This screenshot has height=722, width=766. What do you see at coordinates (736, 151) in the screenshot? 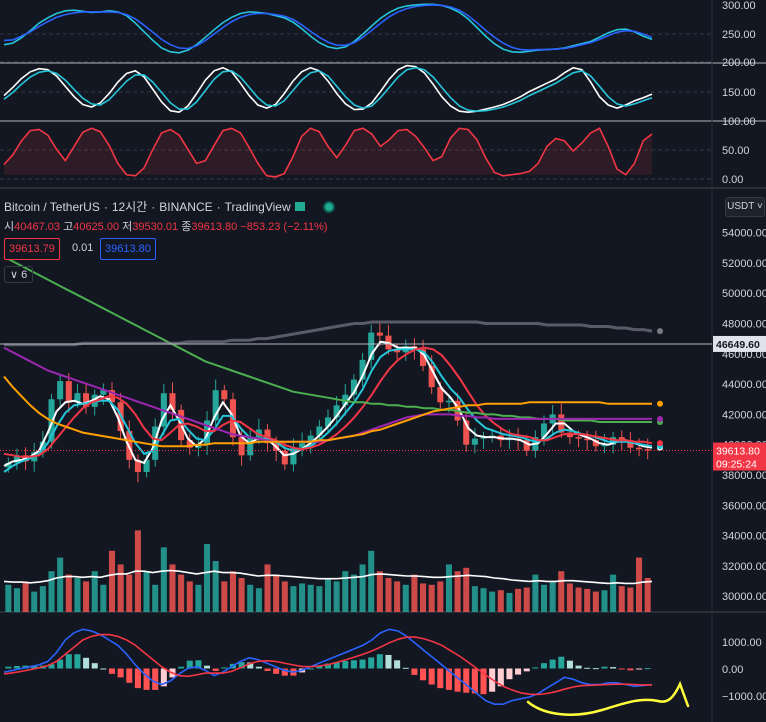
I see `y-tick-label: 50.00` at bounding box center [736, 151].